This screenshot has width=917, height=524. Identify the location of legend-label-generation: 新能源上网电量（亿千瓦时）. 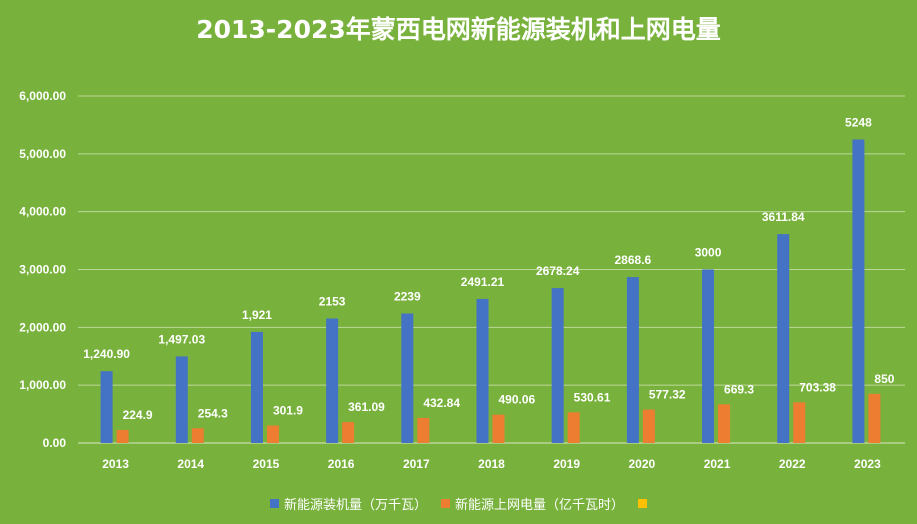
(540, 505).